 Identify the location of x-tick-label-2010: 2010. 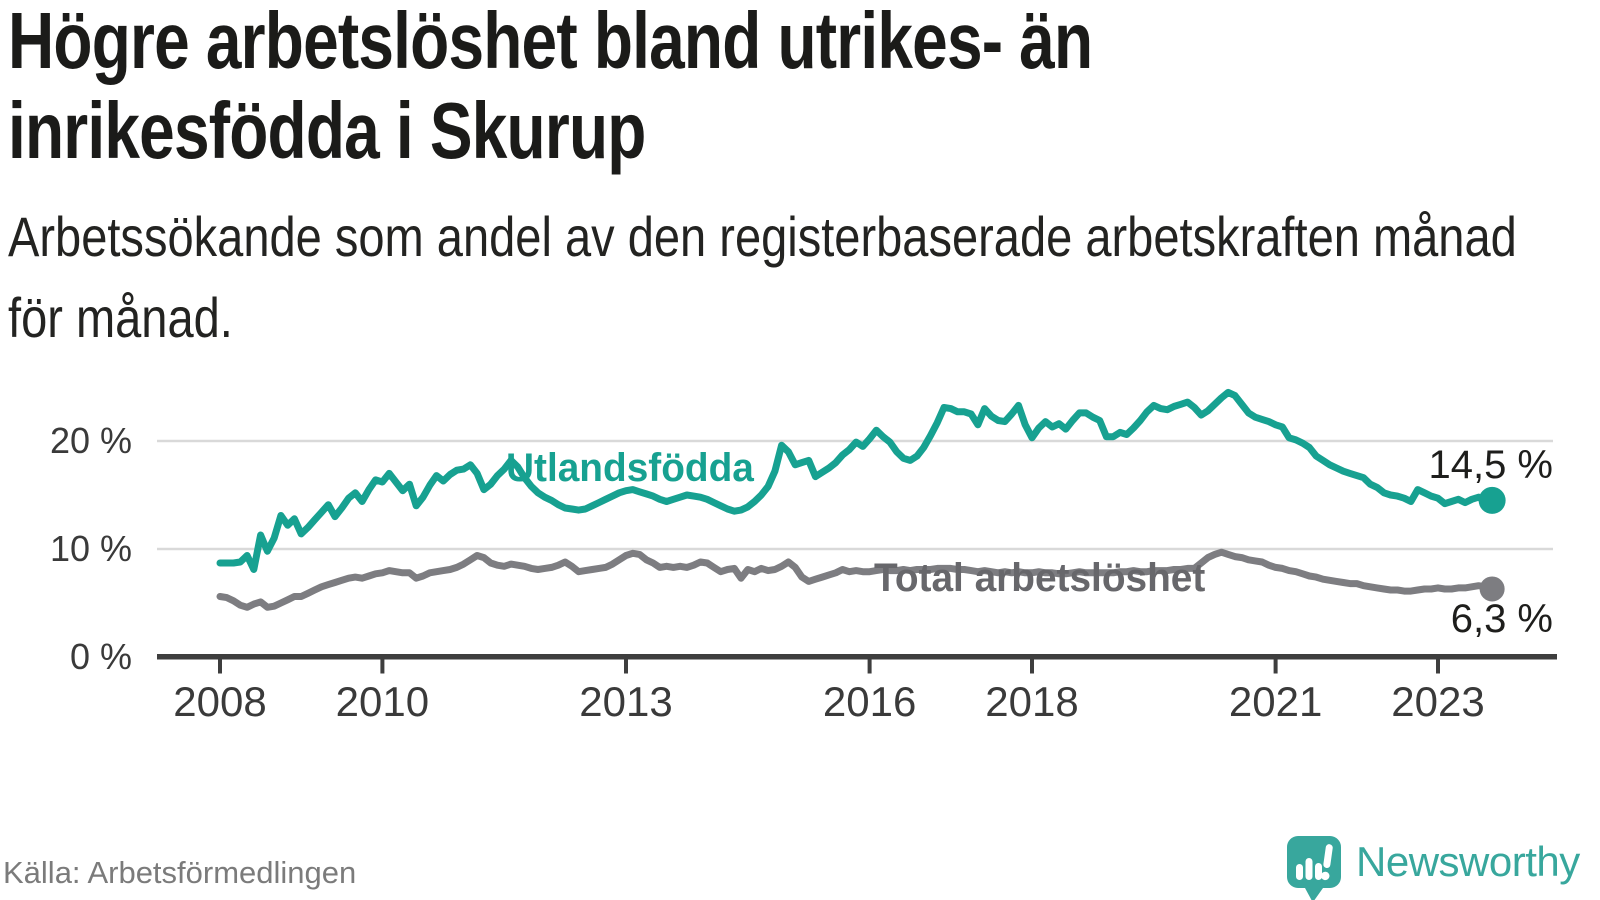
(382, 701).